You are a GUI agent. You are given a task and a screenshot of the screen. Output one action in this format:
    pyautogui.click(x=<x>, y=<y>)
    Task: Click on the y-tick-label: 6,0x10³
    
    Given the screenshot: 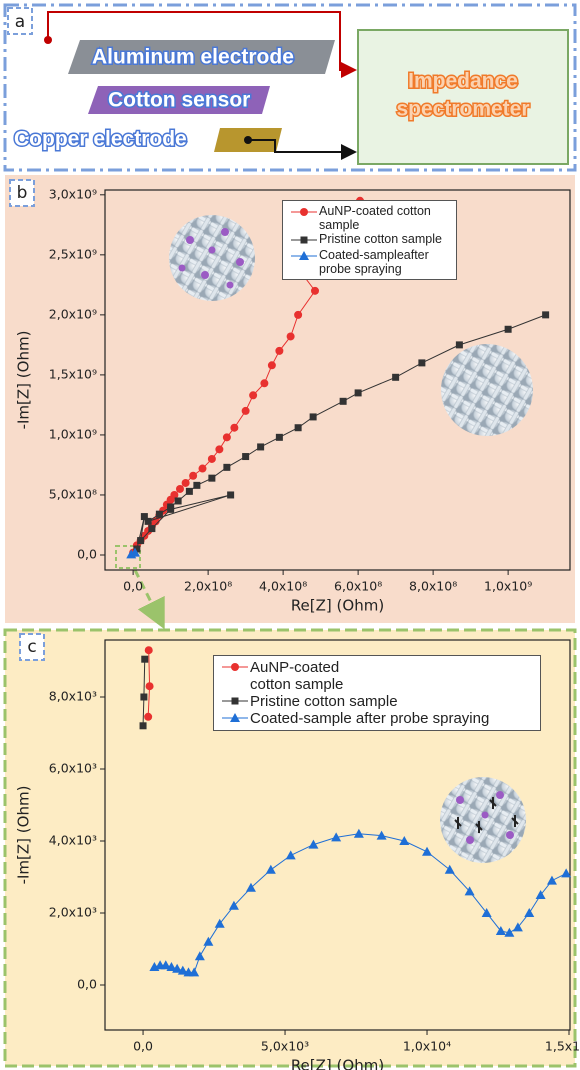 What is the action you would take?
    pyautogui.click(x=73, y=767)
    